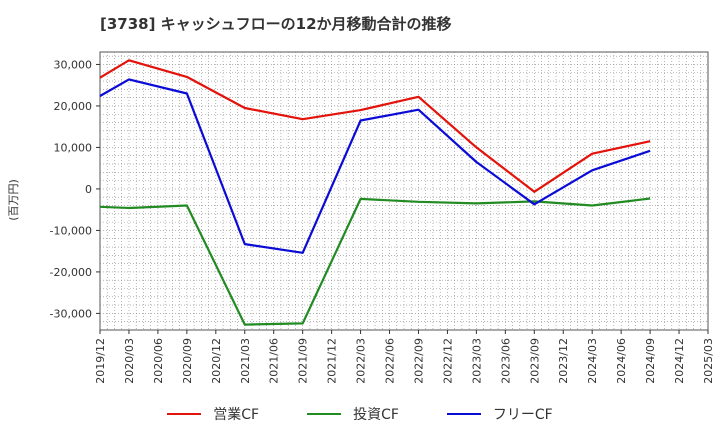 The width and height of the screenshot is (720, 440). Describe the element at coordinates (361, 361) in the screenshot. I see `x-tick-label: 2022/03` at that location.